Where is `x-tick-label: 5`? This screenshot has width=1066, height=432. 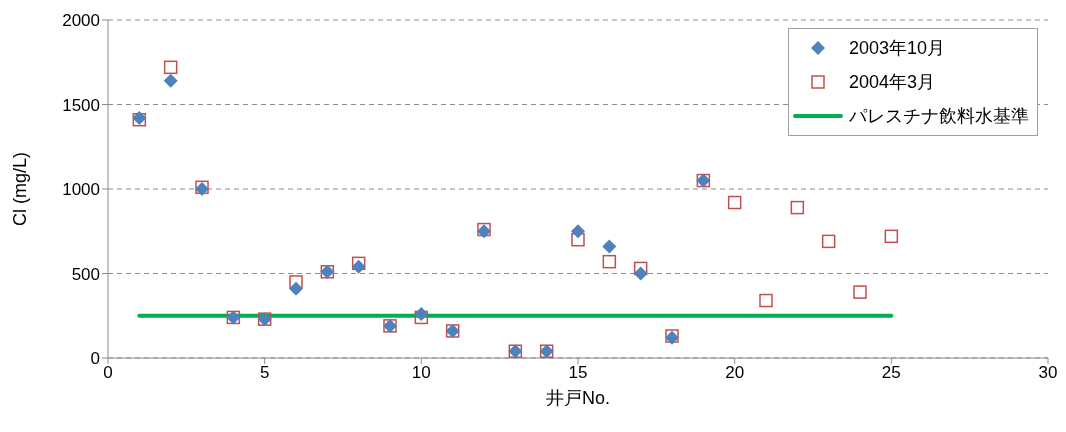 x-tick-label: 5 is located at coordinates (264, 373).